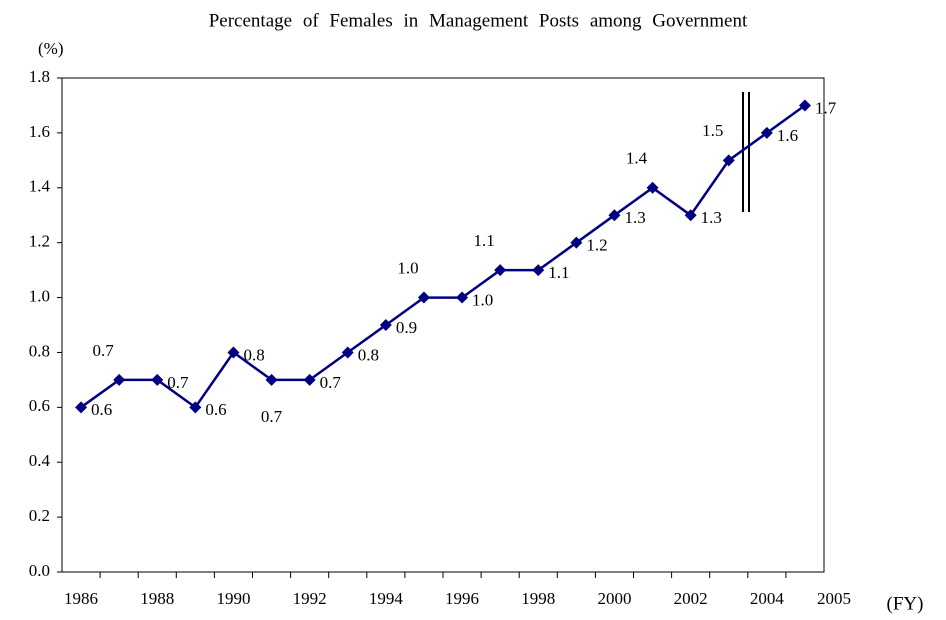  I want to click on data-label: 1.4, so click(637, 158).